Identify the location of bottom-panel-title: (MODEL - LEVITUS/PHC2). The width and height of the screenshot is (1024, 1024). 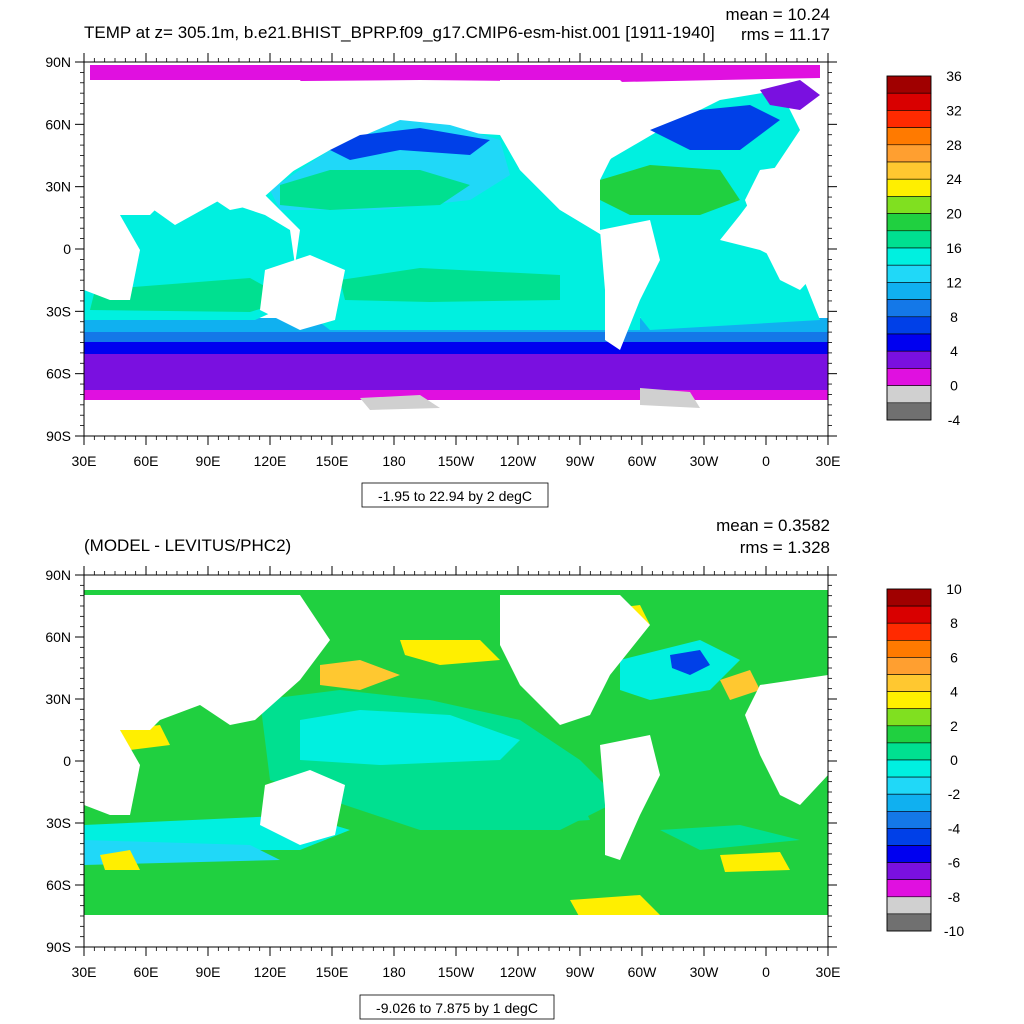
(187, 545).